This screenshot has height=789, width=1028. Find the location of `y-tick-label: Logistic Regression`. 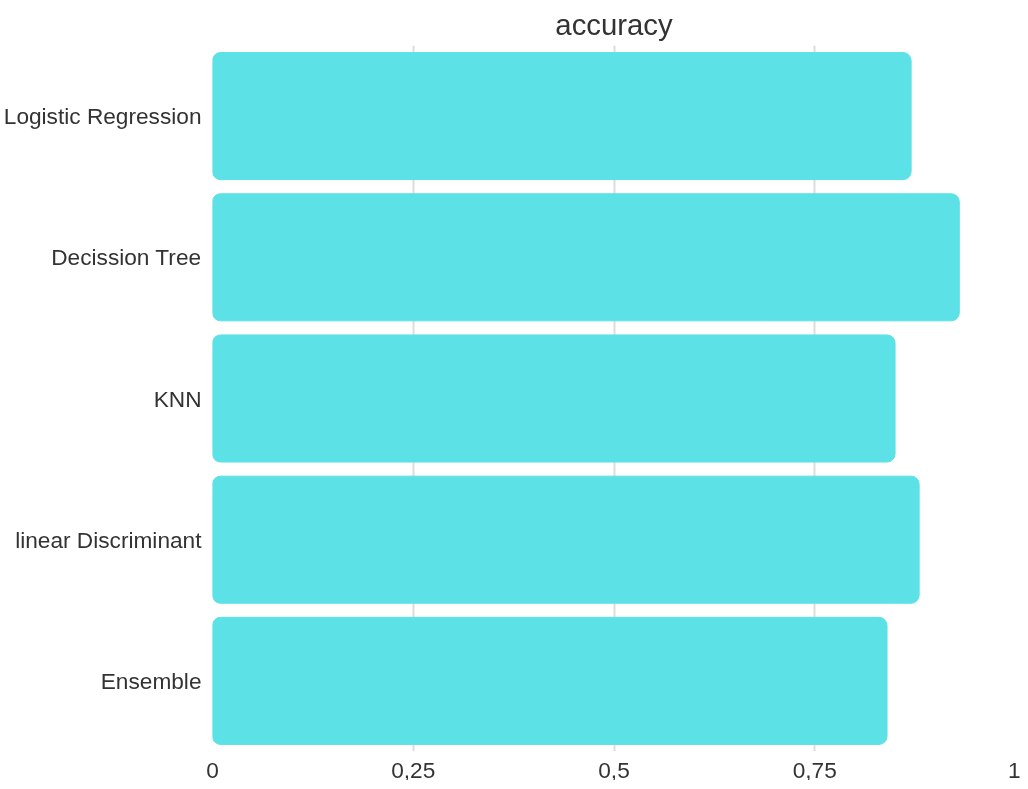

y-tick-label: Logistic Regression is located at coordinates (102, 116).